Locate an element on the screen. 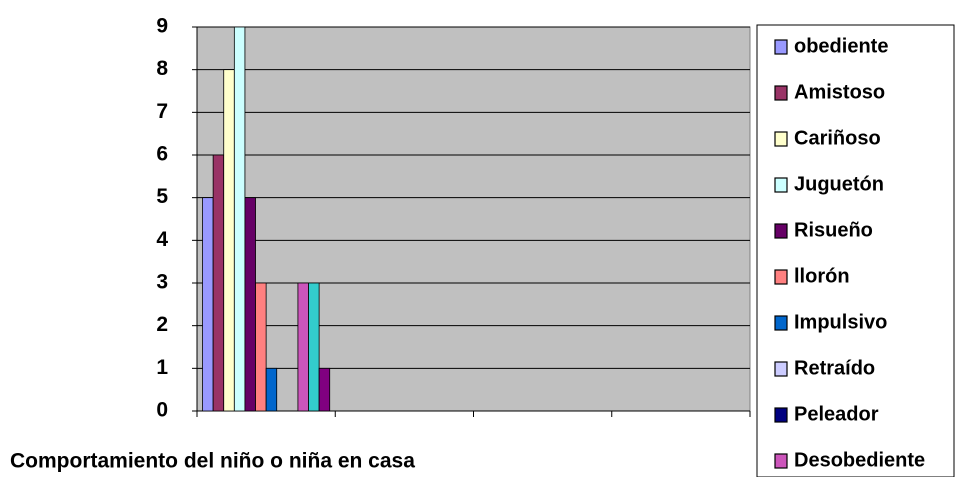 This screenshot has width=955, height=477. y-tick-label: 2 is located at coordinates (162, 324).